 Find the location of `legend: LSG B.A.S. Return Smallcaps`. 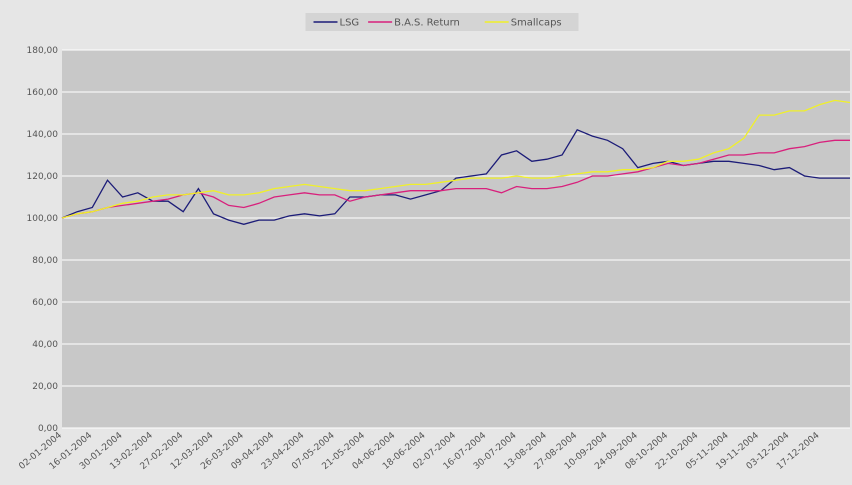

legend: LSG B.A.S. Return Smallcaps is located at coordinates (442, 22).